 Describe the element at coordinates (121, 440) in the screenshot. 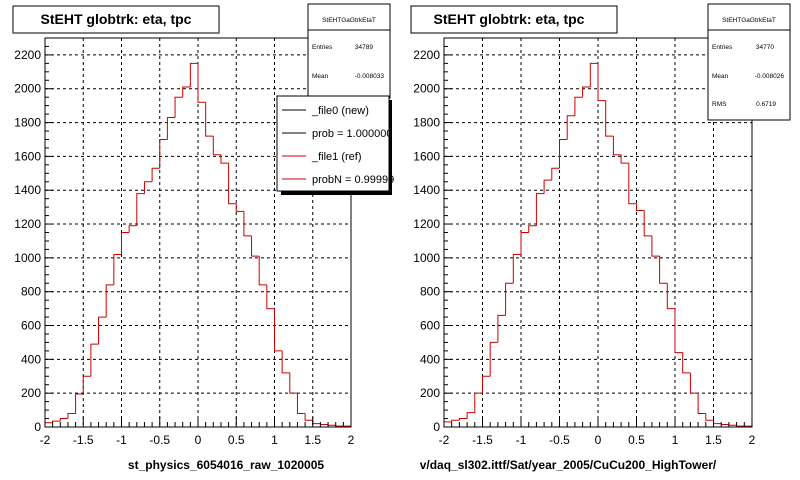

I see `x-tick-label: -1` at that location.